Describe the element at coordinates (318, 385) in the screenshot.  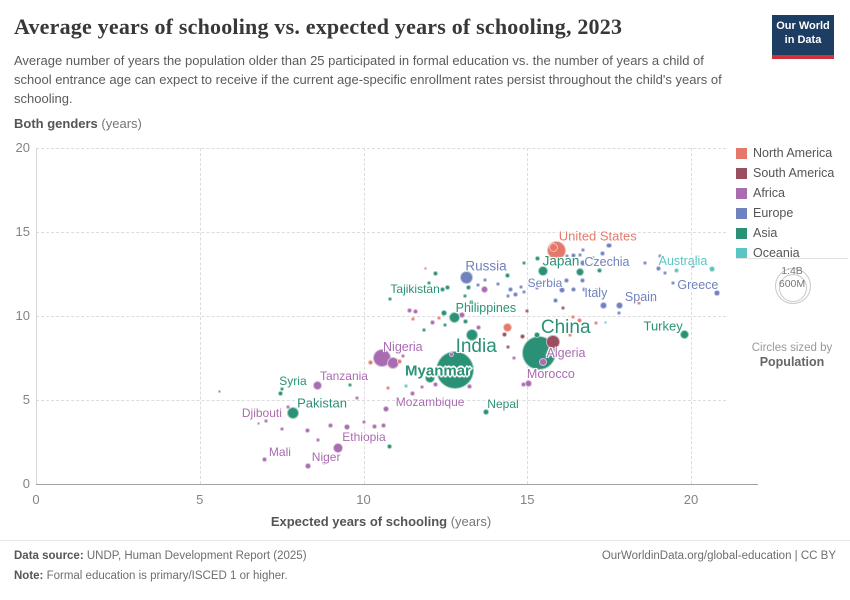
I see `data-point-tanzania` at that location.